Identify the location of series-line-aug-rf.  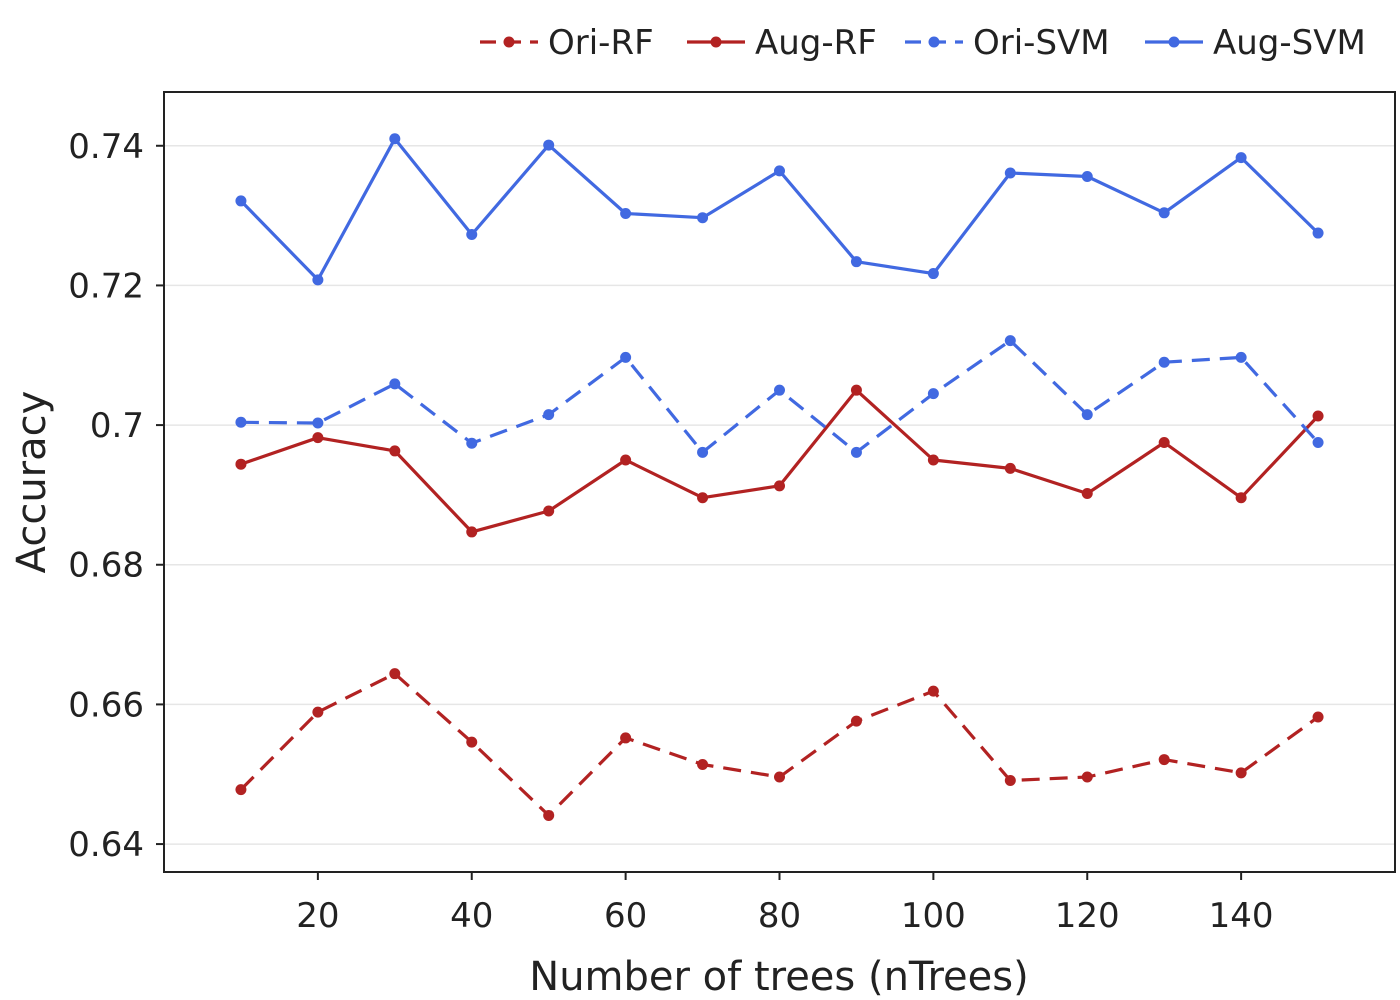
(780, 461).